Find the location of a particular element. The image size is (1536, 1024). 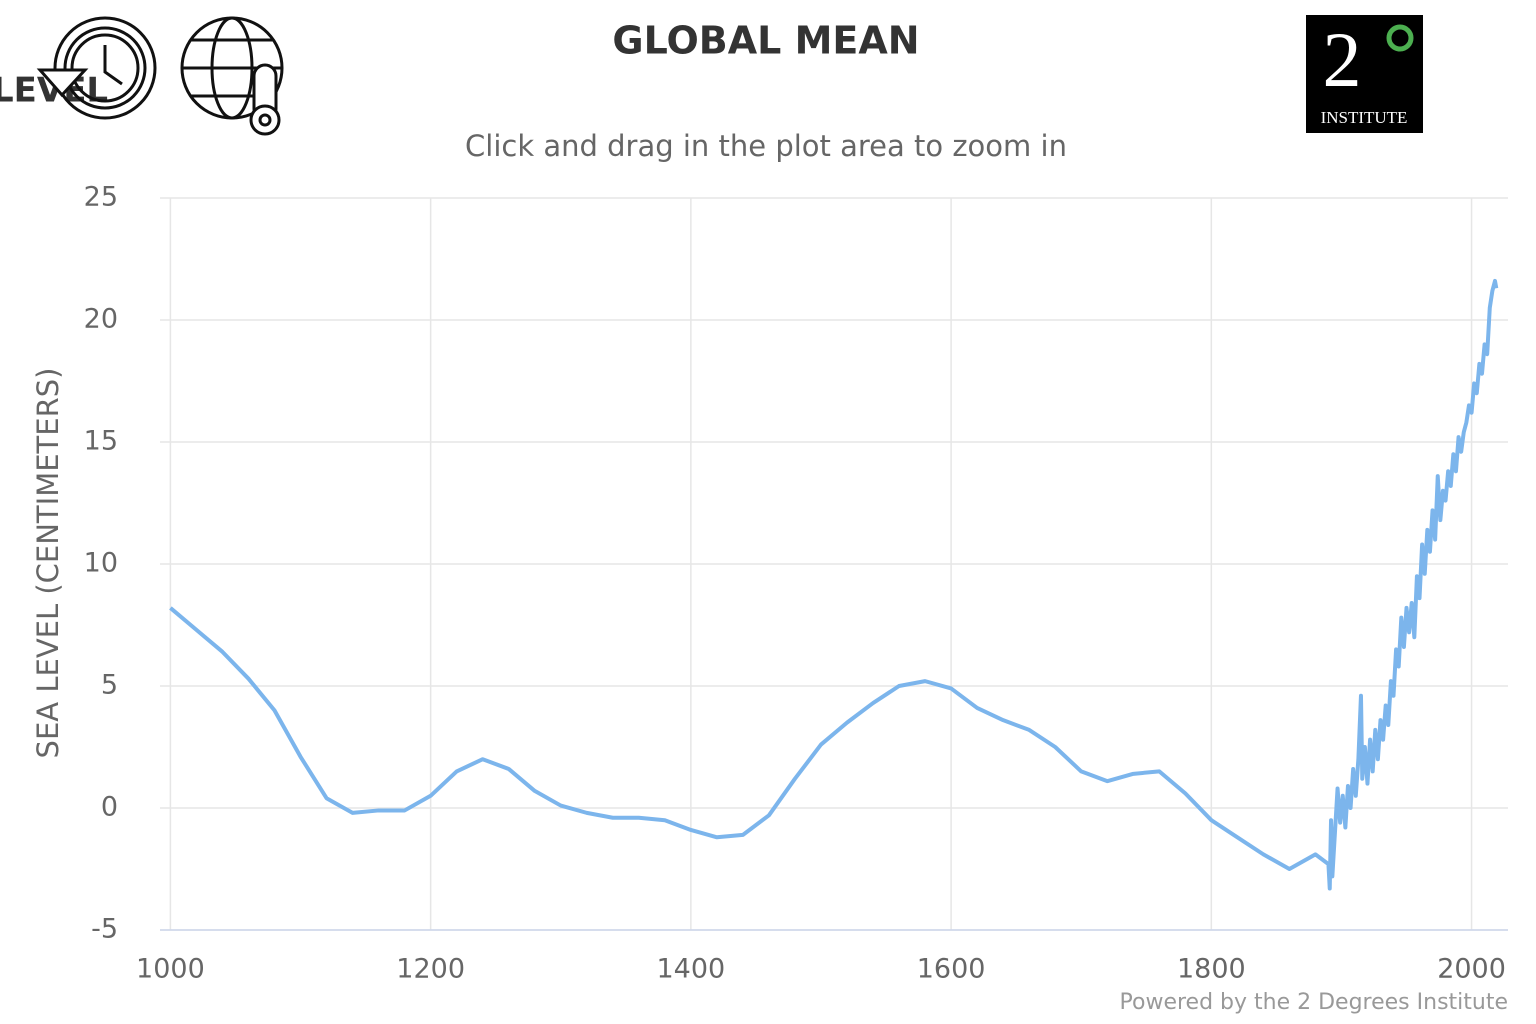

x-tick-label: 1600 is located at coordinates (951, 969).